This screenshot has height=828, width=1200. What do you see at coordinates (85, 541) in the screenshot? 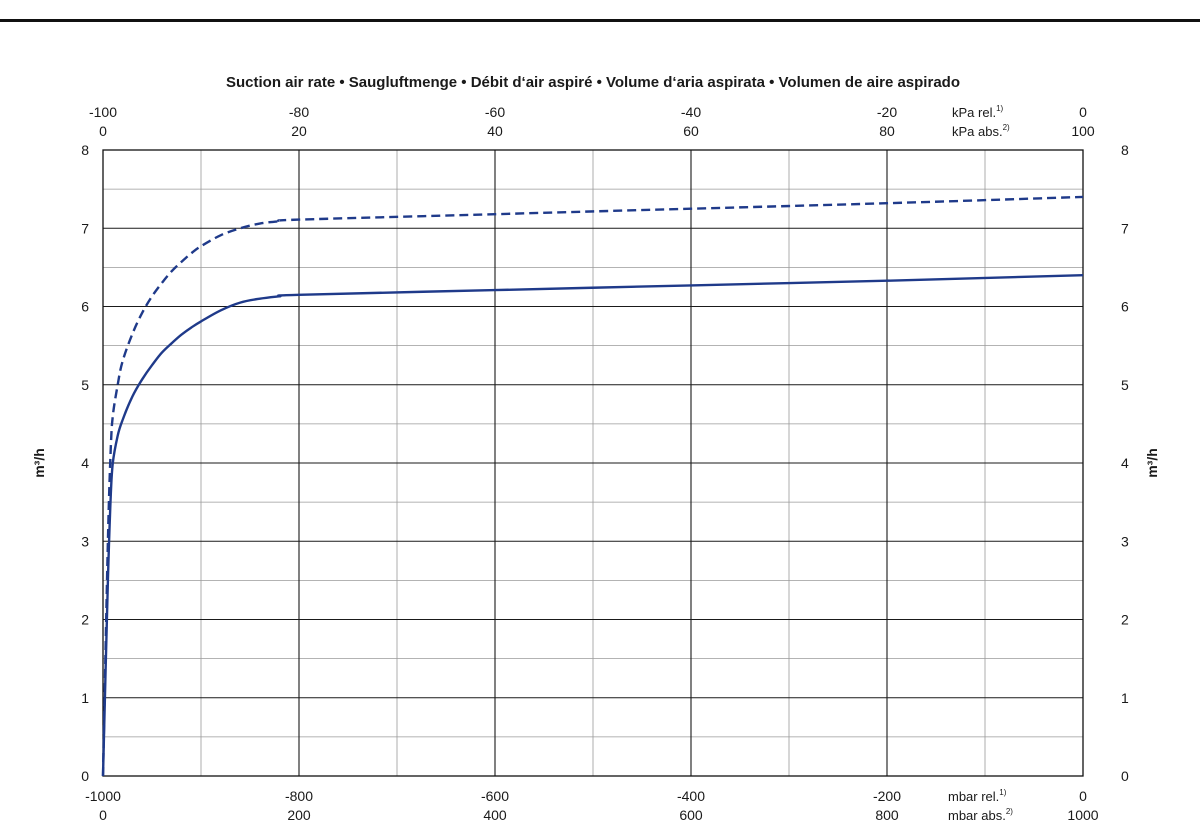
I see `y-tick-left: 3` at bounding box center [85, 541].